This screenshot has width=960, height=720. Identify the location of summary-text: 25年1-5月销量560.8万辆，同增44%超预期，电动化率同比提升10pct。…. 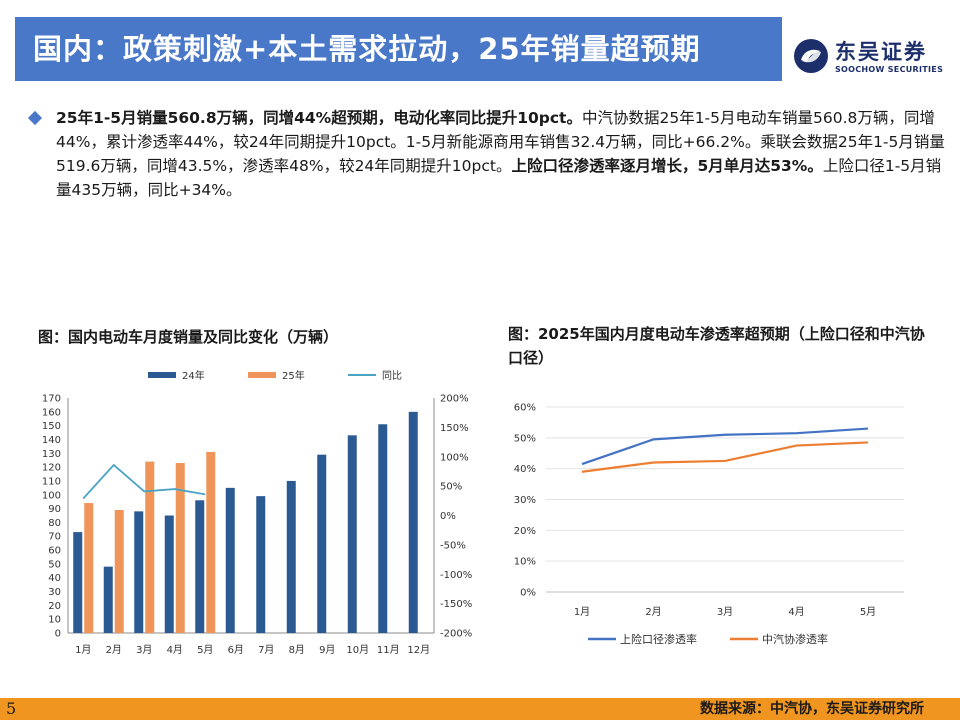
(501, 154).